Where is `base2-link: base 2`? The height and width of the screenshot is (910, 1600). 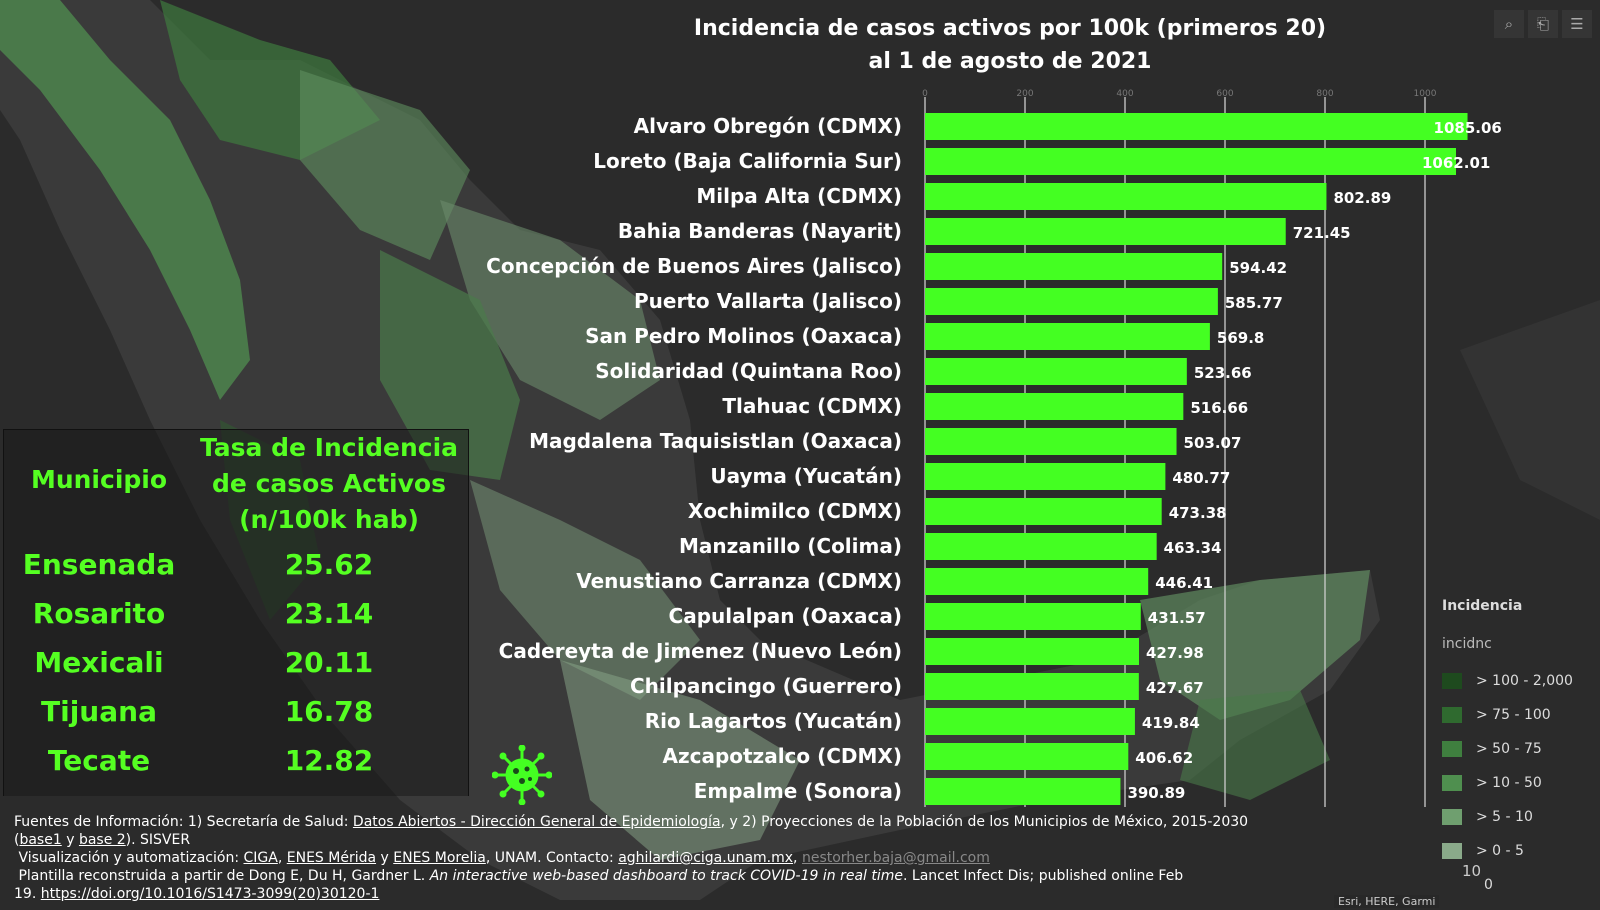
base2-link: base 2 is located at coordinates (102, 840).